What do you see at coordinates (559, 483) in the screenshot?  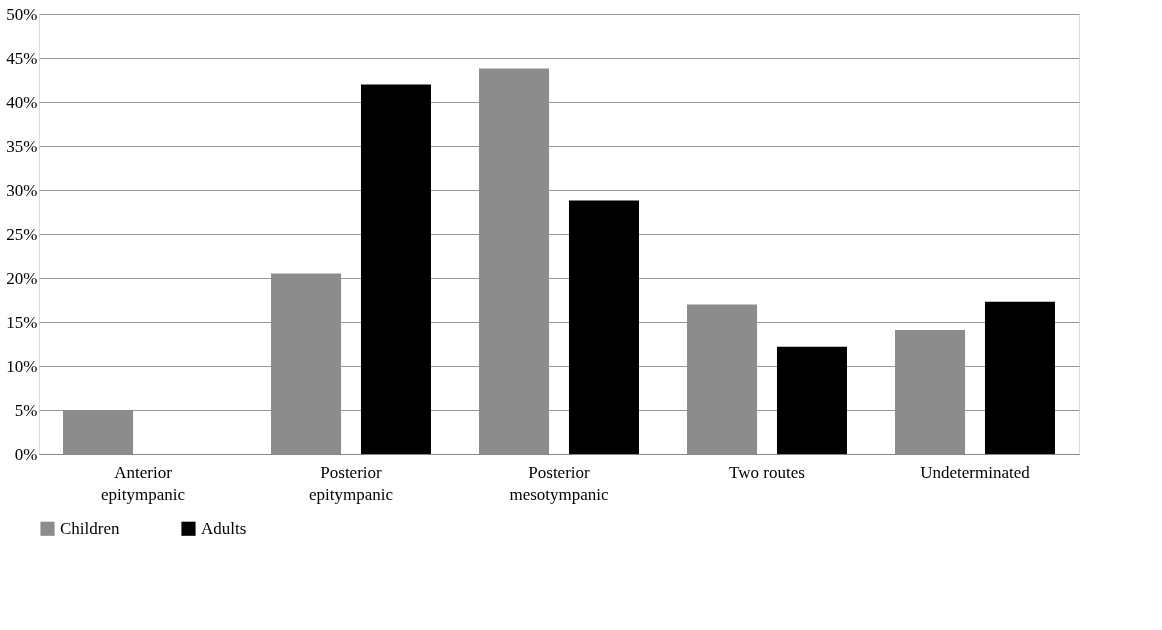 I see `x-tick-label: Posterior mesotympanic` at bounding box center [559, 483].